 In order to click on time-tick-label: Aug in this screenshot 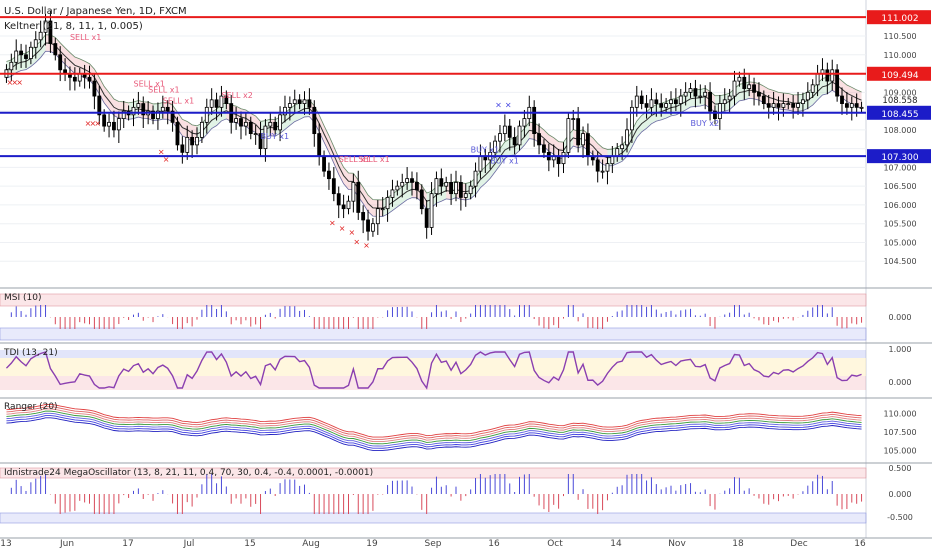, I will do `click(311, 544)`.